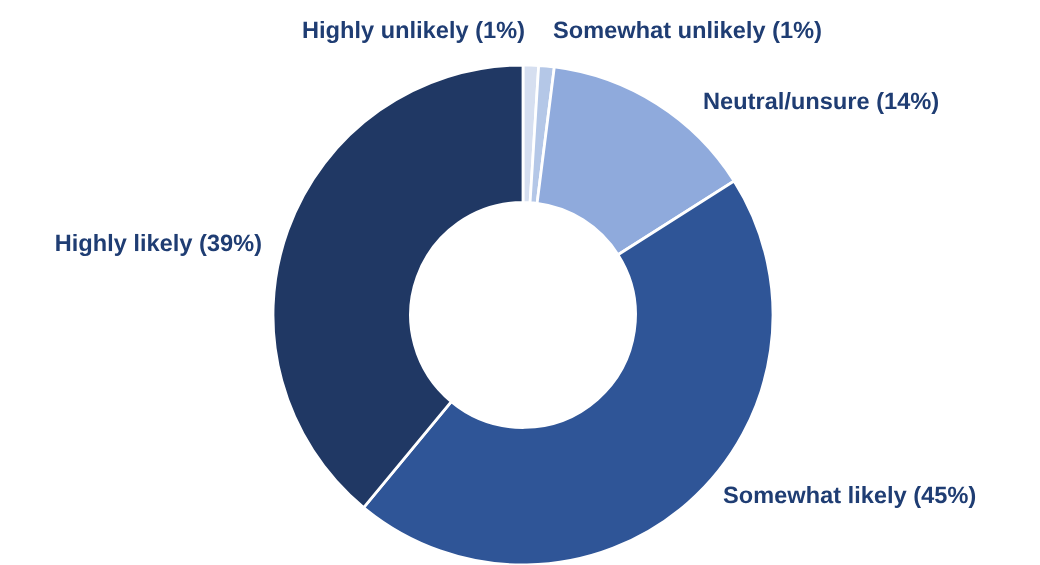 The height and width of the screenshot is (565, 1040). Describe the element at coordinates (821, 103) in the screenshot. I see `slice-label: Neutral/unsure (14%)` at that location.